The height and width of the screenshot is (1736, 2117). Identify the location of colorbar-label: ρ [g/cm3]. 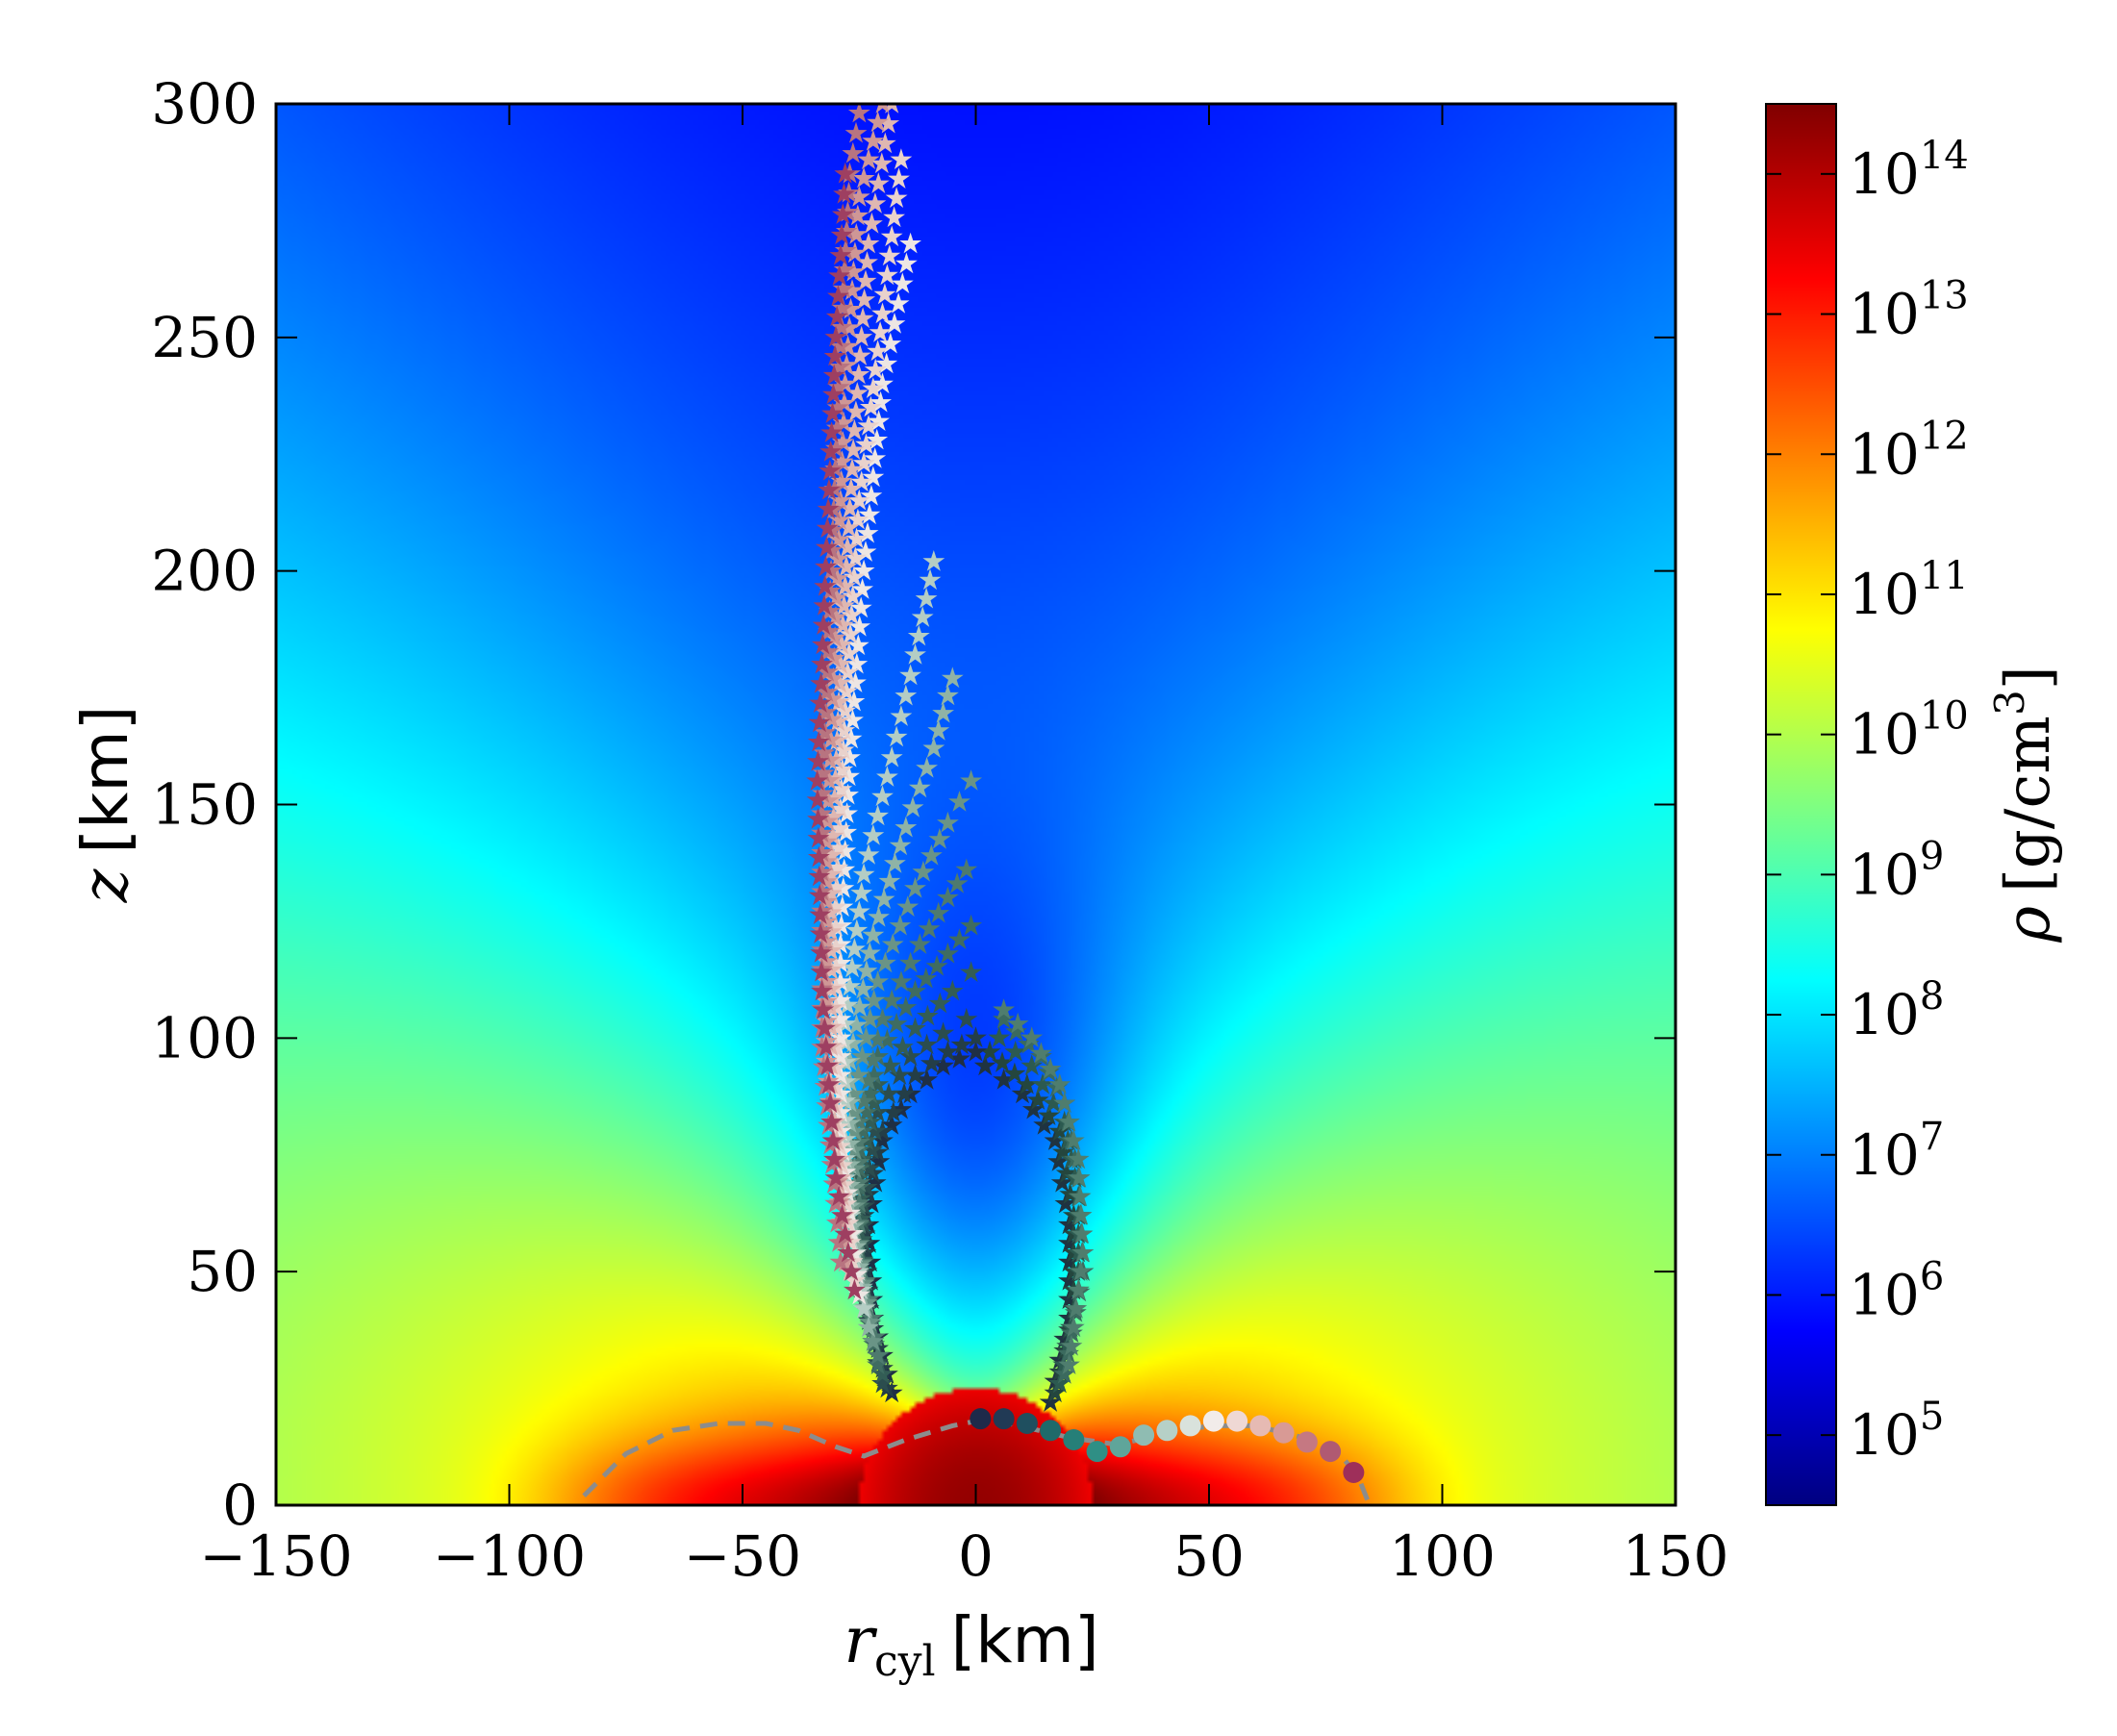
(2025, 804).